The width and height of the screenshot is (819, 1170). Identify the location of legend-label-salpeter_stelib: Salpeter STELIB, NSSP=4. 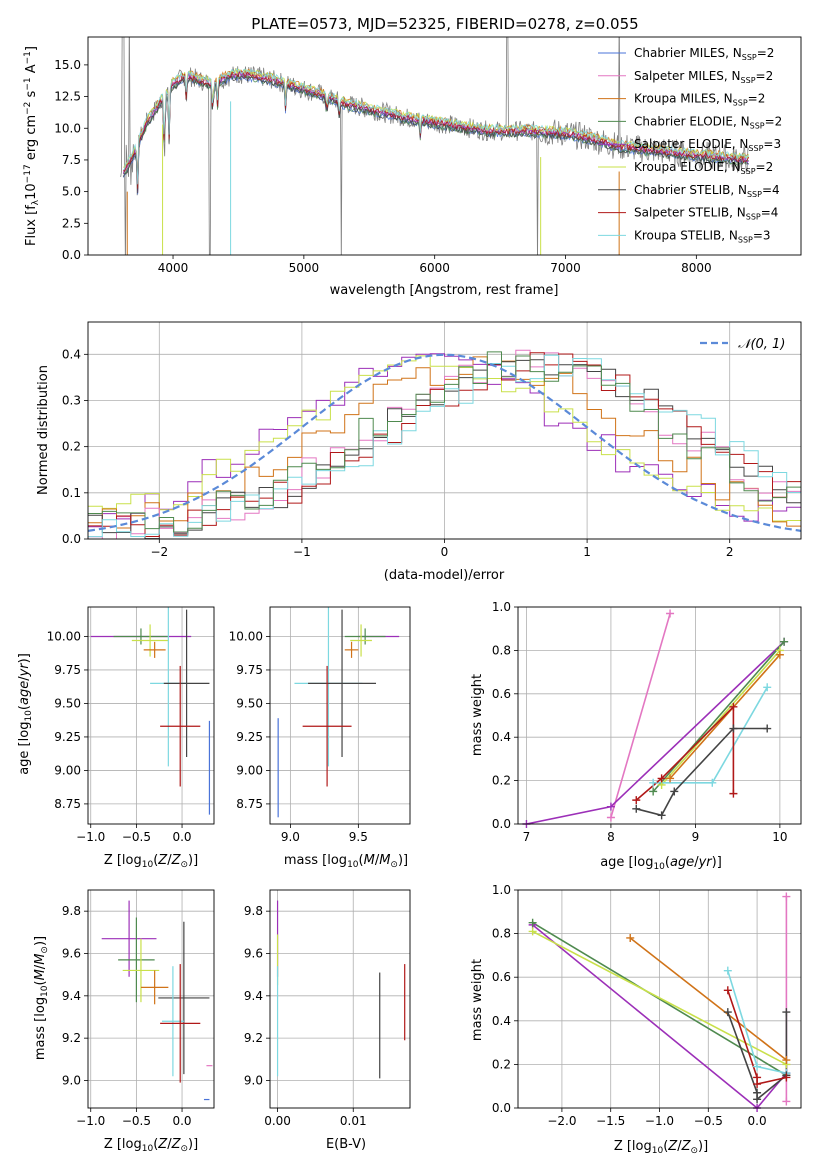
(706, 214).